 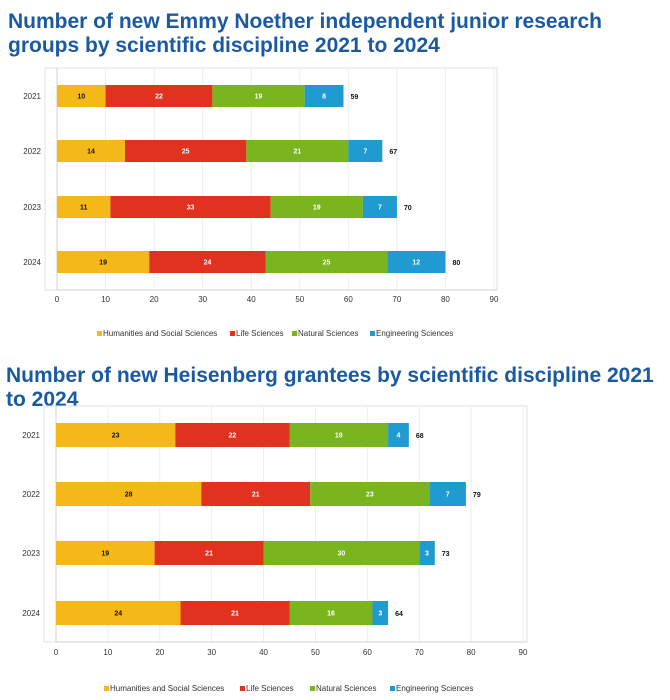 I want to click on data-label: 12, so click(x=416, y=263).